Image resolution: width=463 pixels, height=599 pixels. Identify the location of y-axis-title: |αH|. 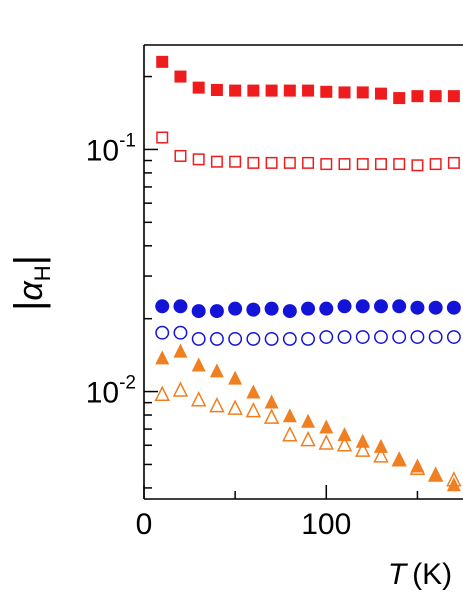
(31, 283).